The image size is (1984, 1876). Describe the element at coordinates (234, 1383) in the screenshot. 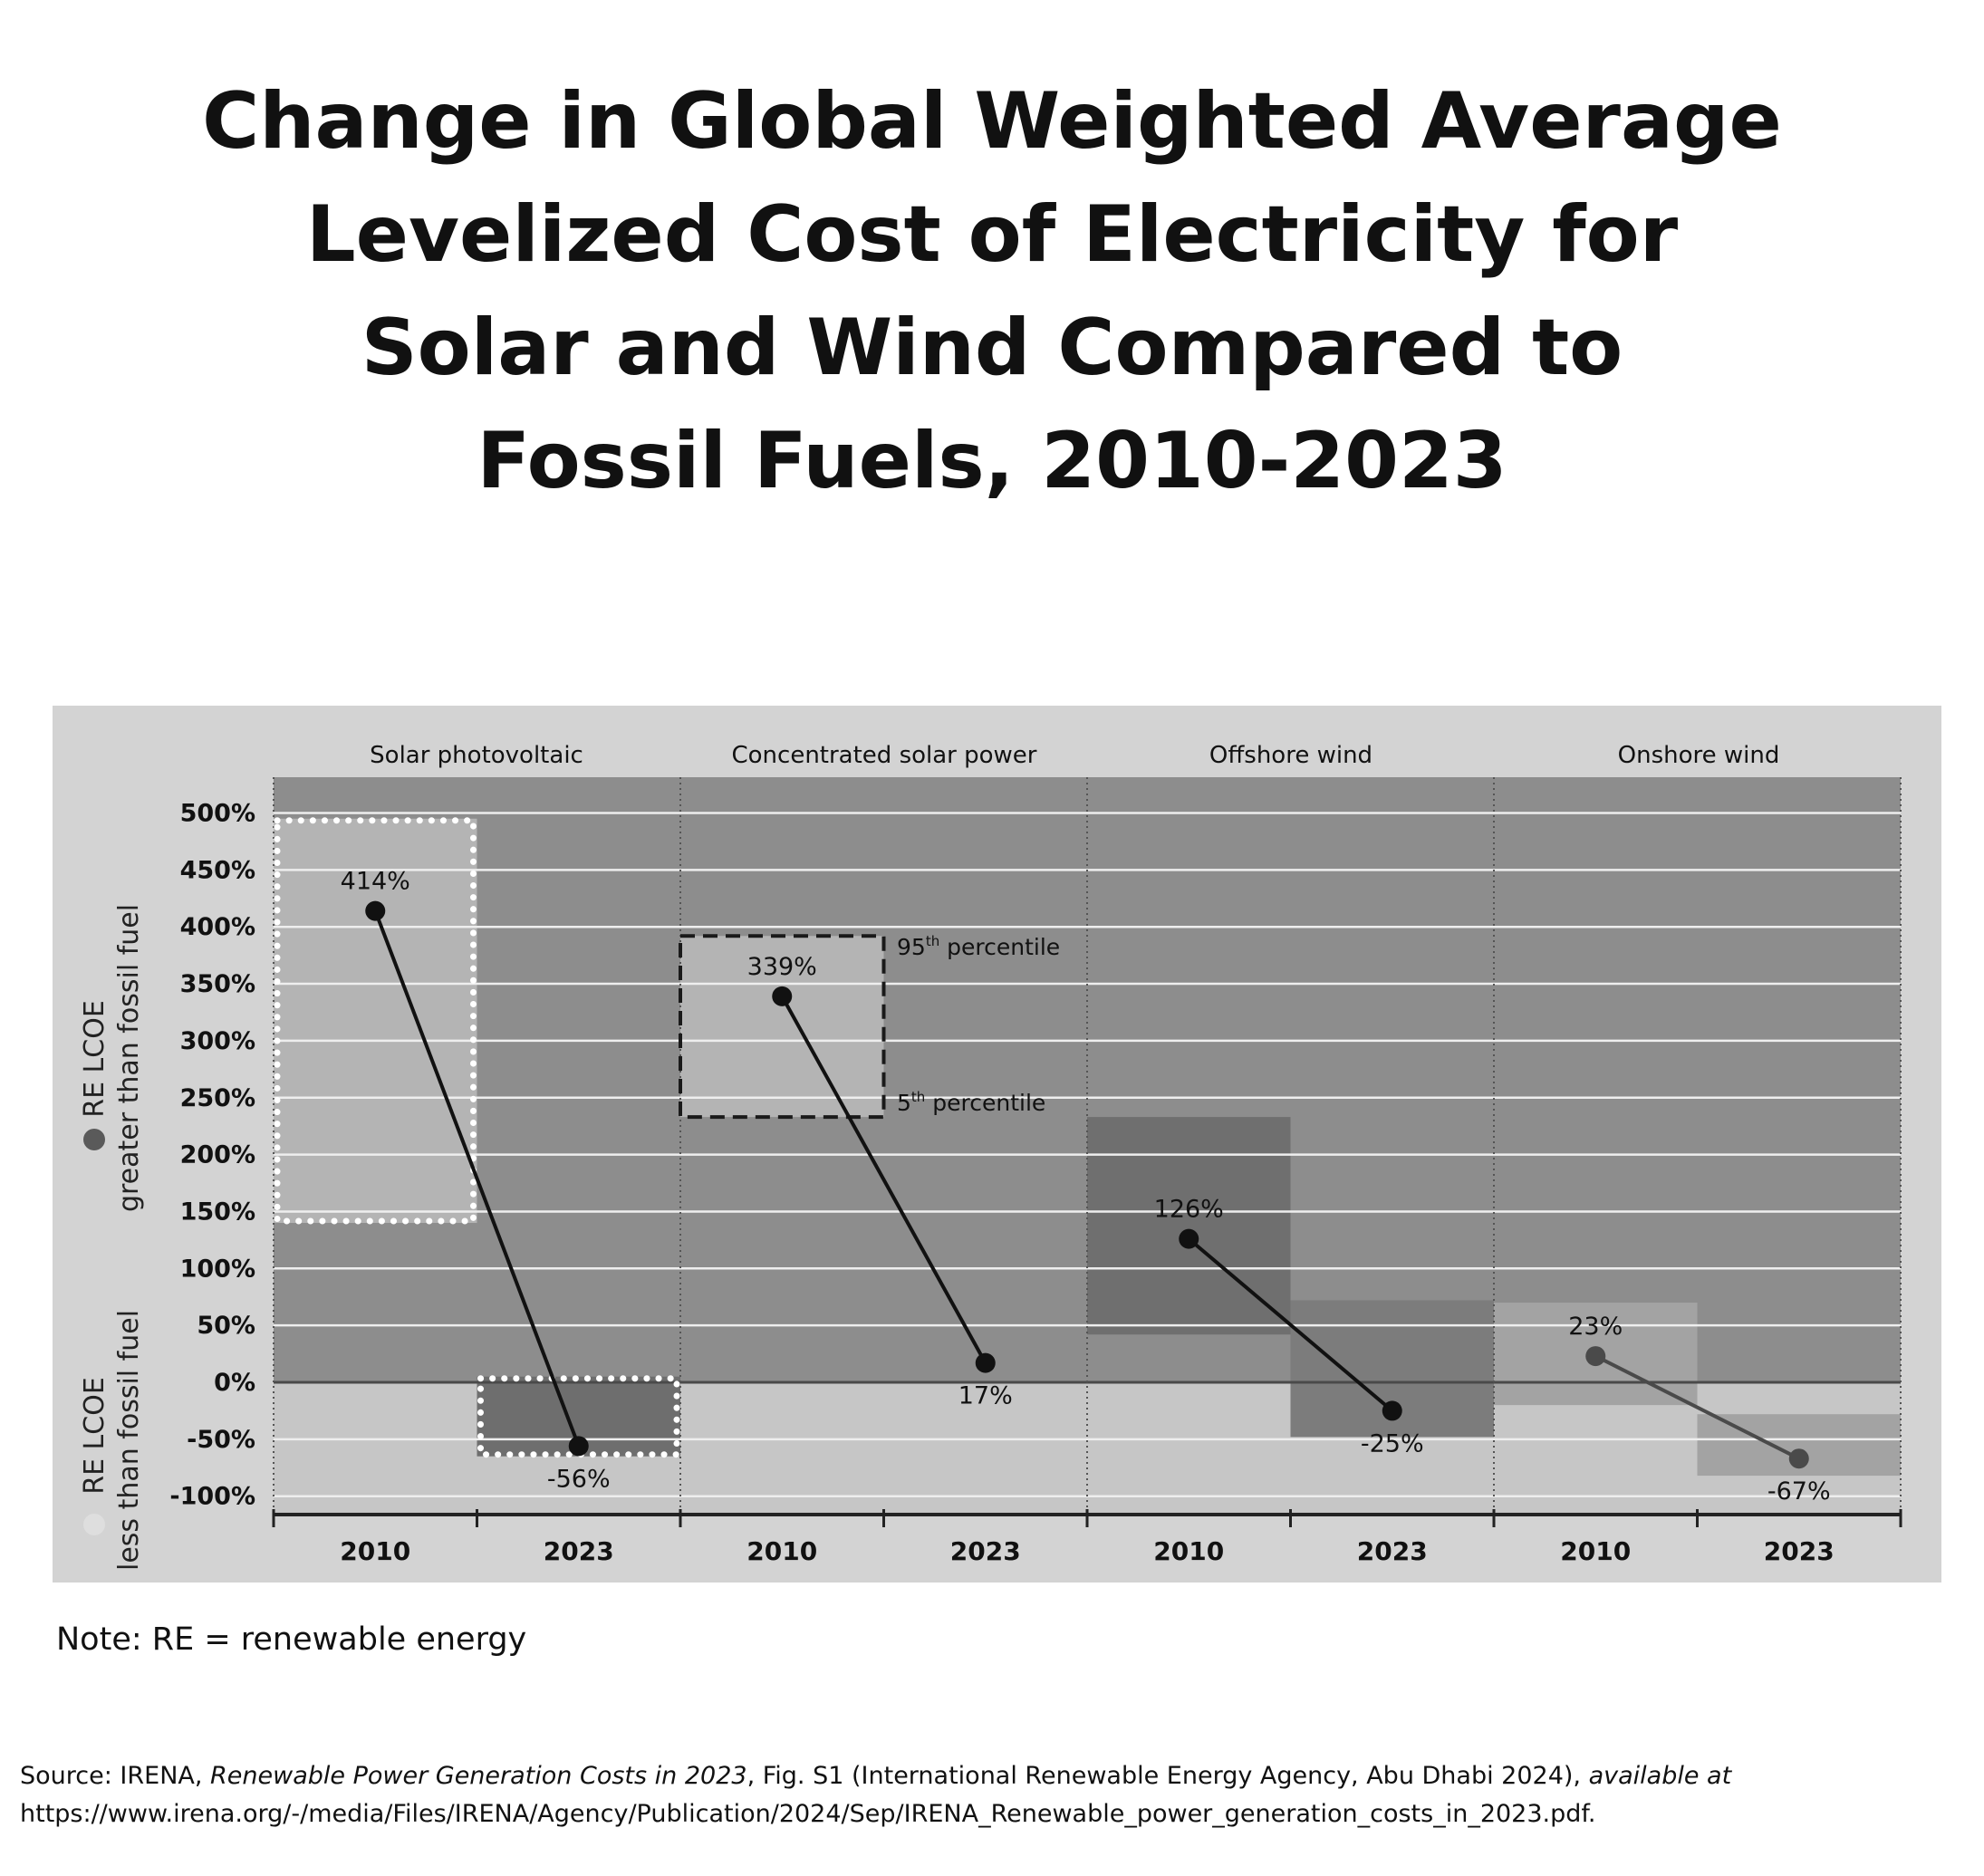

I see `y-tick-label: 0%` at that location.